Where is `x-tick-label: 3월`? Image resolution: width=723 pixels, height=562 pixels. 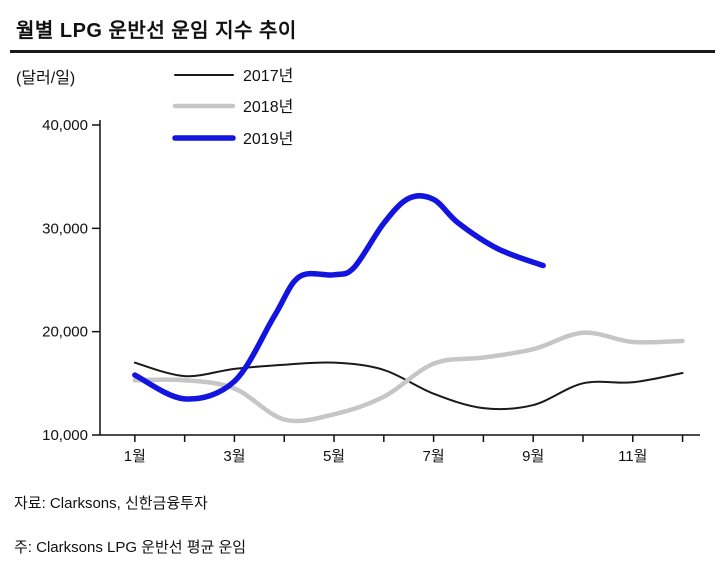
x-tick-label: 3월 is located at coordinates (234, 456).